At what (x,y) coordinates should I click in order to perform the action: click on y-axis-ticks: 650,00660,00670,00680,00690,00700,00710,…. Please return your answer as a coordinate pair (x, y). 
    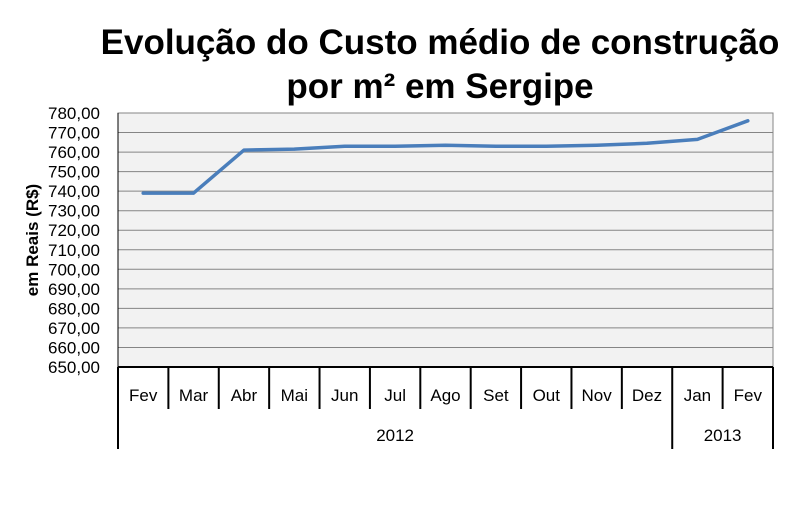
    Looking at the image, I should click on (74, 240).